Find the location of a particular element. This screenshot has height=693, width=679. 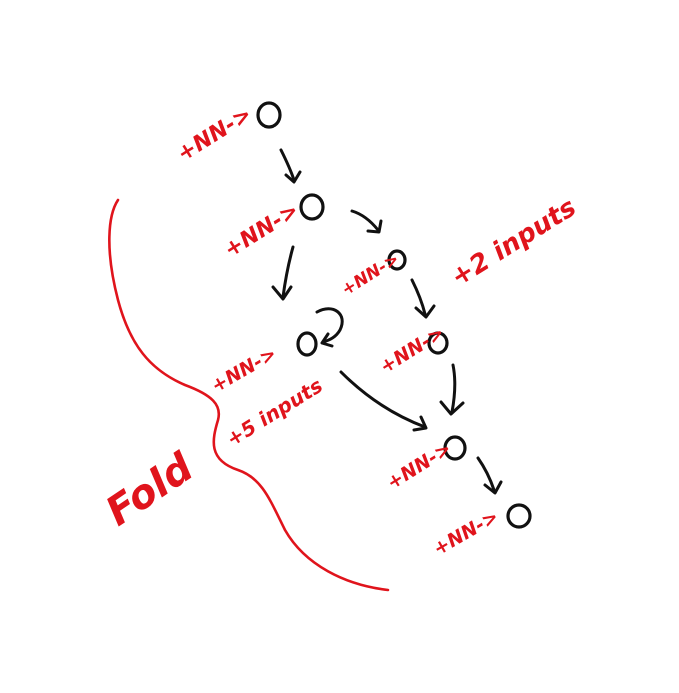

nn-label-1: +NN-> is located at coordinates (214, 134).